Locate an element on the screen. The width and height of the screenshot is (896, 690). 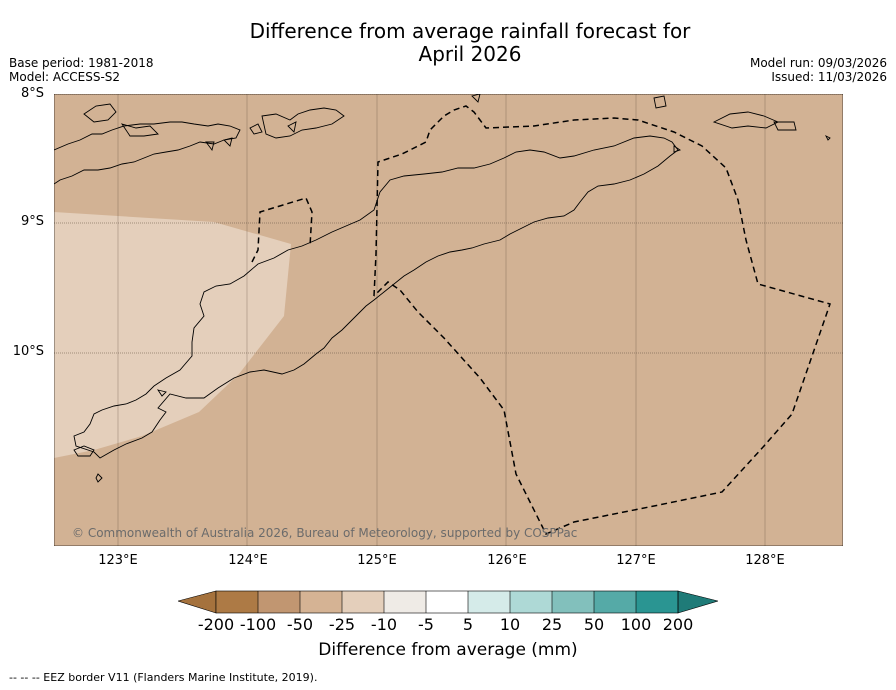
title-line-2: April 2026 is located at coordinates (470, 54).